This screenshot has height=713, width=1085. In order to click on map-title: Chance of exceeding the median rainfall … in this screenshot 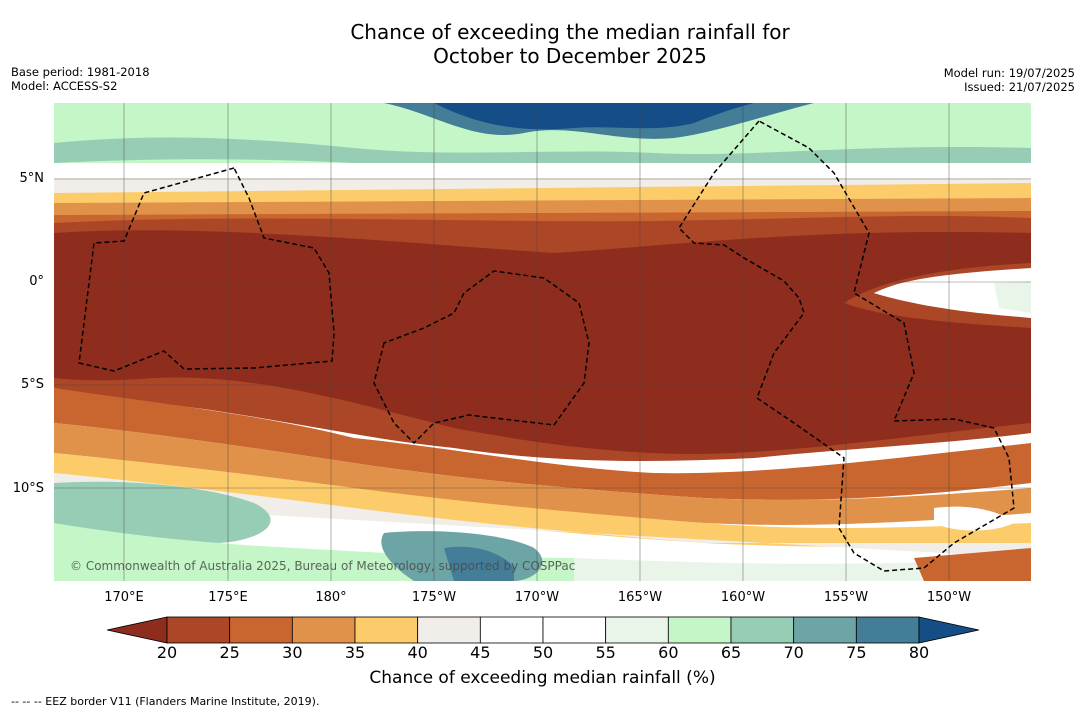, I will do `click(542, 44)`.